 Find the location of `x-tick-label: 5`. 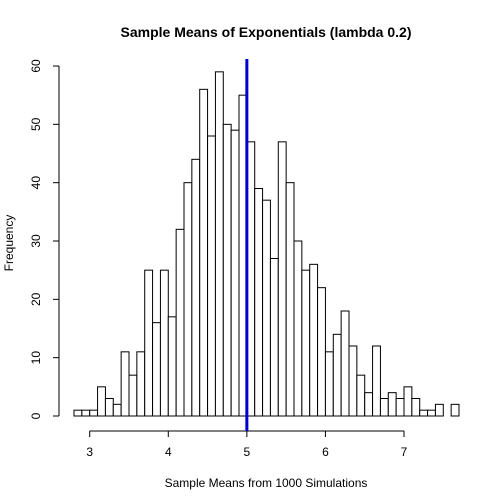

x-tick-label: 5 is located at coordinates (247, 452).